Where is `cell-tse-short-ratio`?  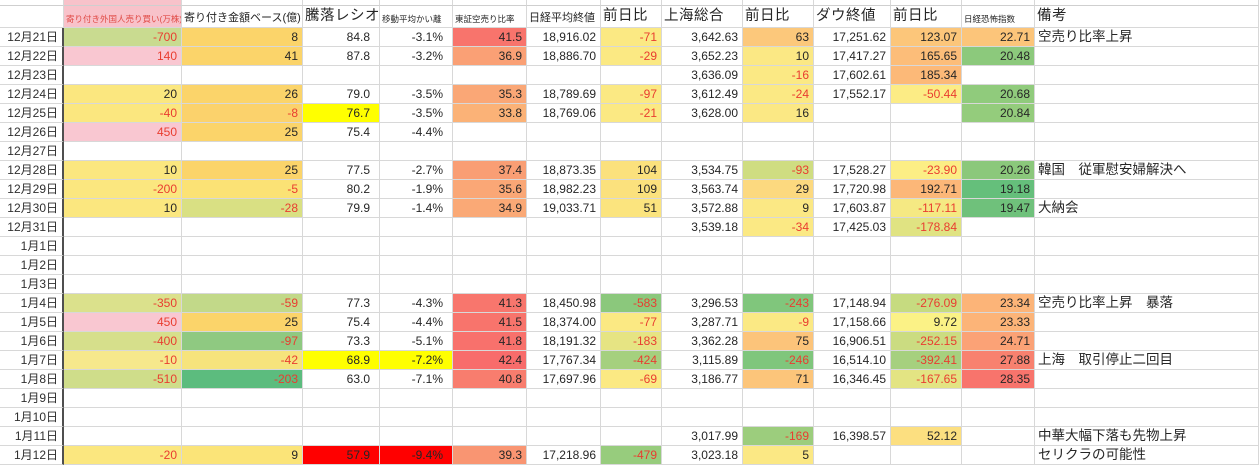 cell-tse-short-ratio is located at coordinates (490, 151).